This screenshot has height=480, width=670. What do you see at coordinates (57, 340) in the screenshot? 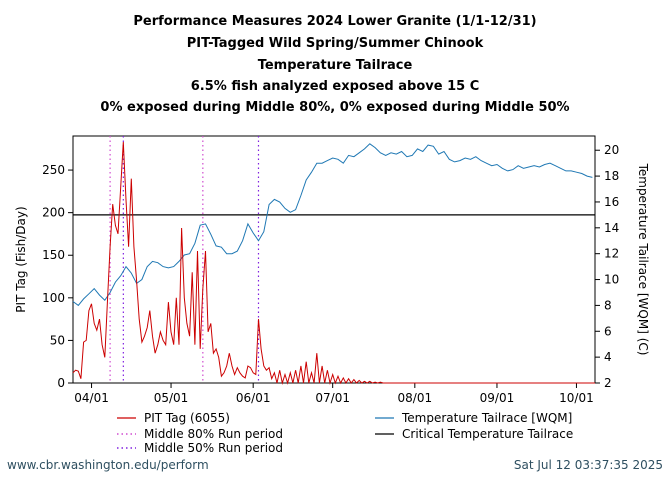
I see `y-tick-label: 50` at bounding box center [57, 340].